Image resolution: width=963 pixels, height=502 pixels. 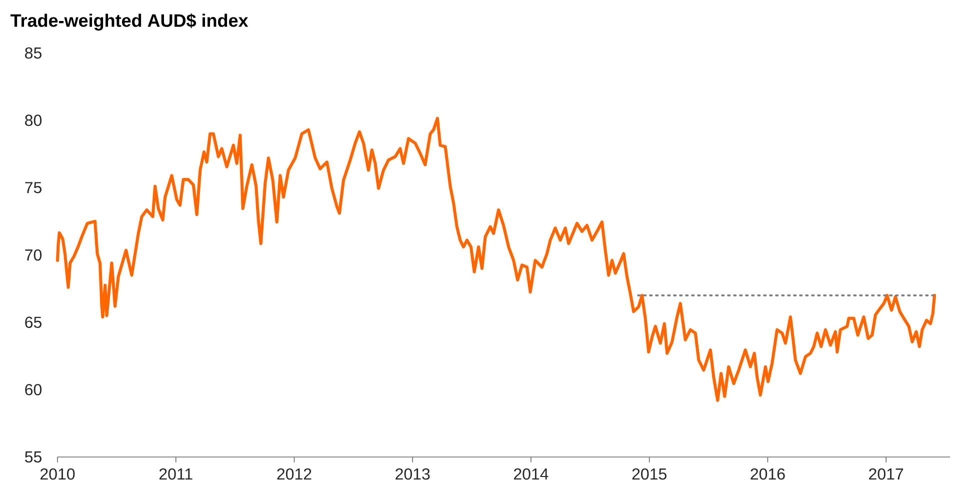 I want to click on x-tick-label: 2014, so click(x=531, y=474).